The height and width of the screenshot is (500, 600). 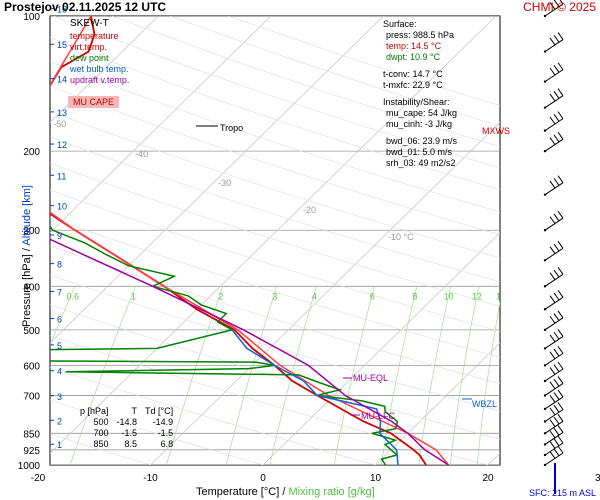 What do you see at coordinates (59, 292) in the screenshot?
I see `km-tick-label: 7` at bounding box center [59, 292].